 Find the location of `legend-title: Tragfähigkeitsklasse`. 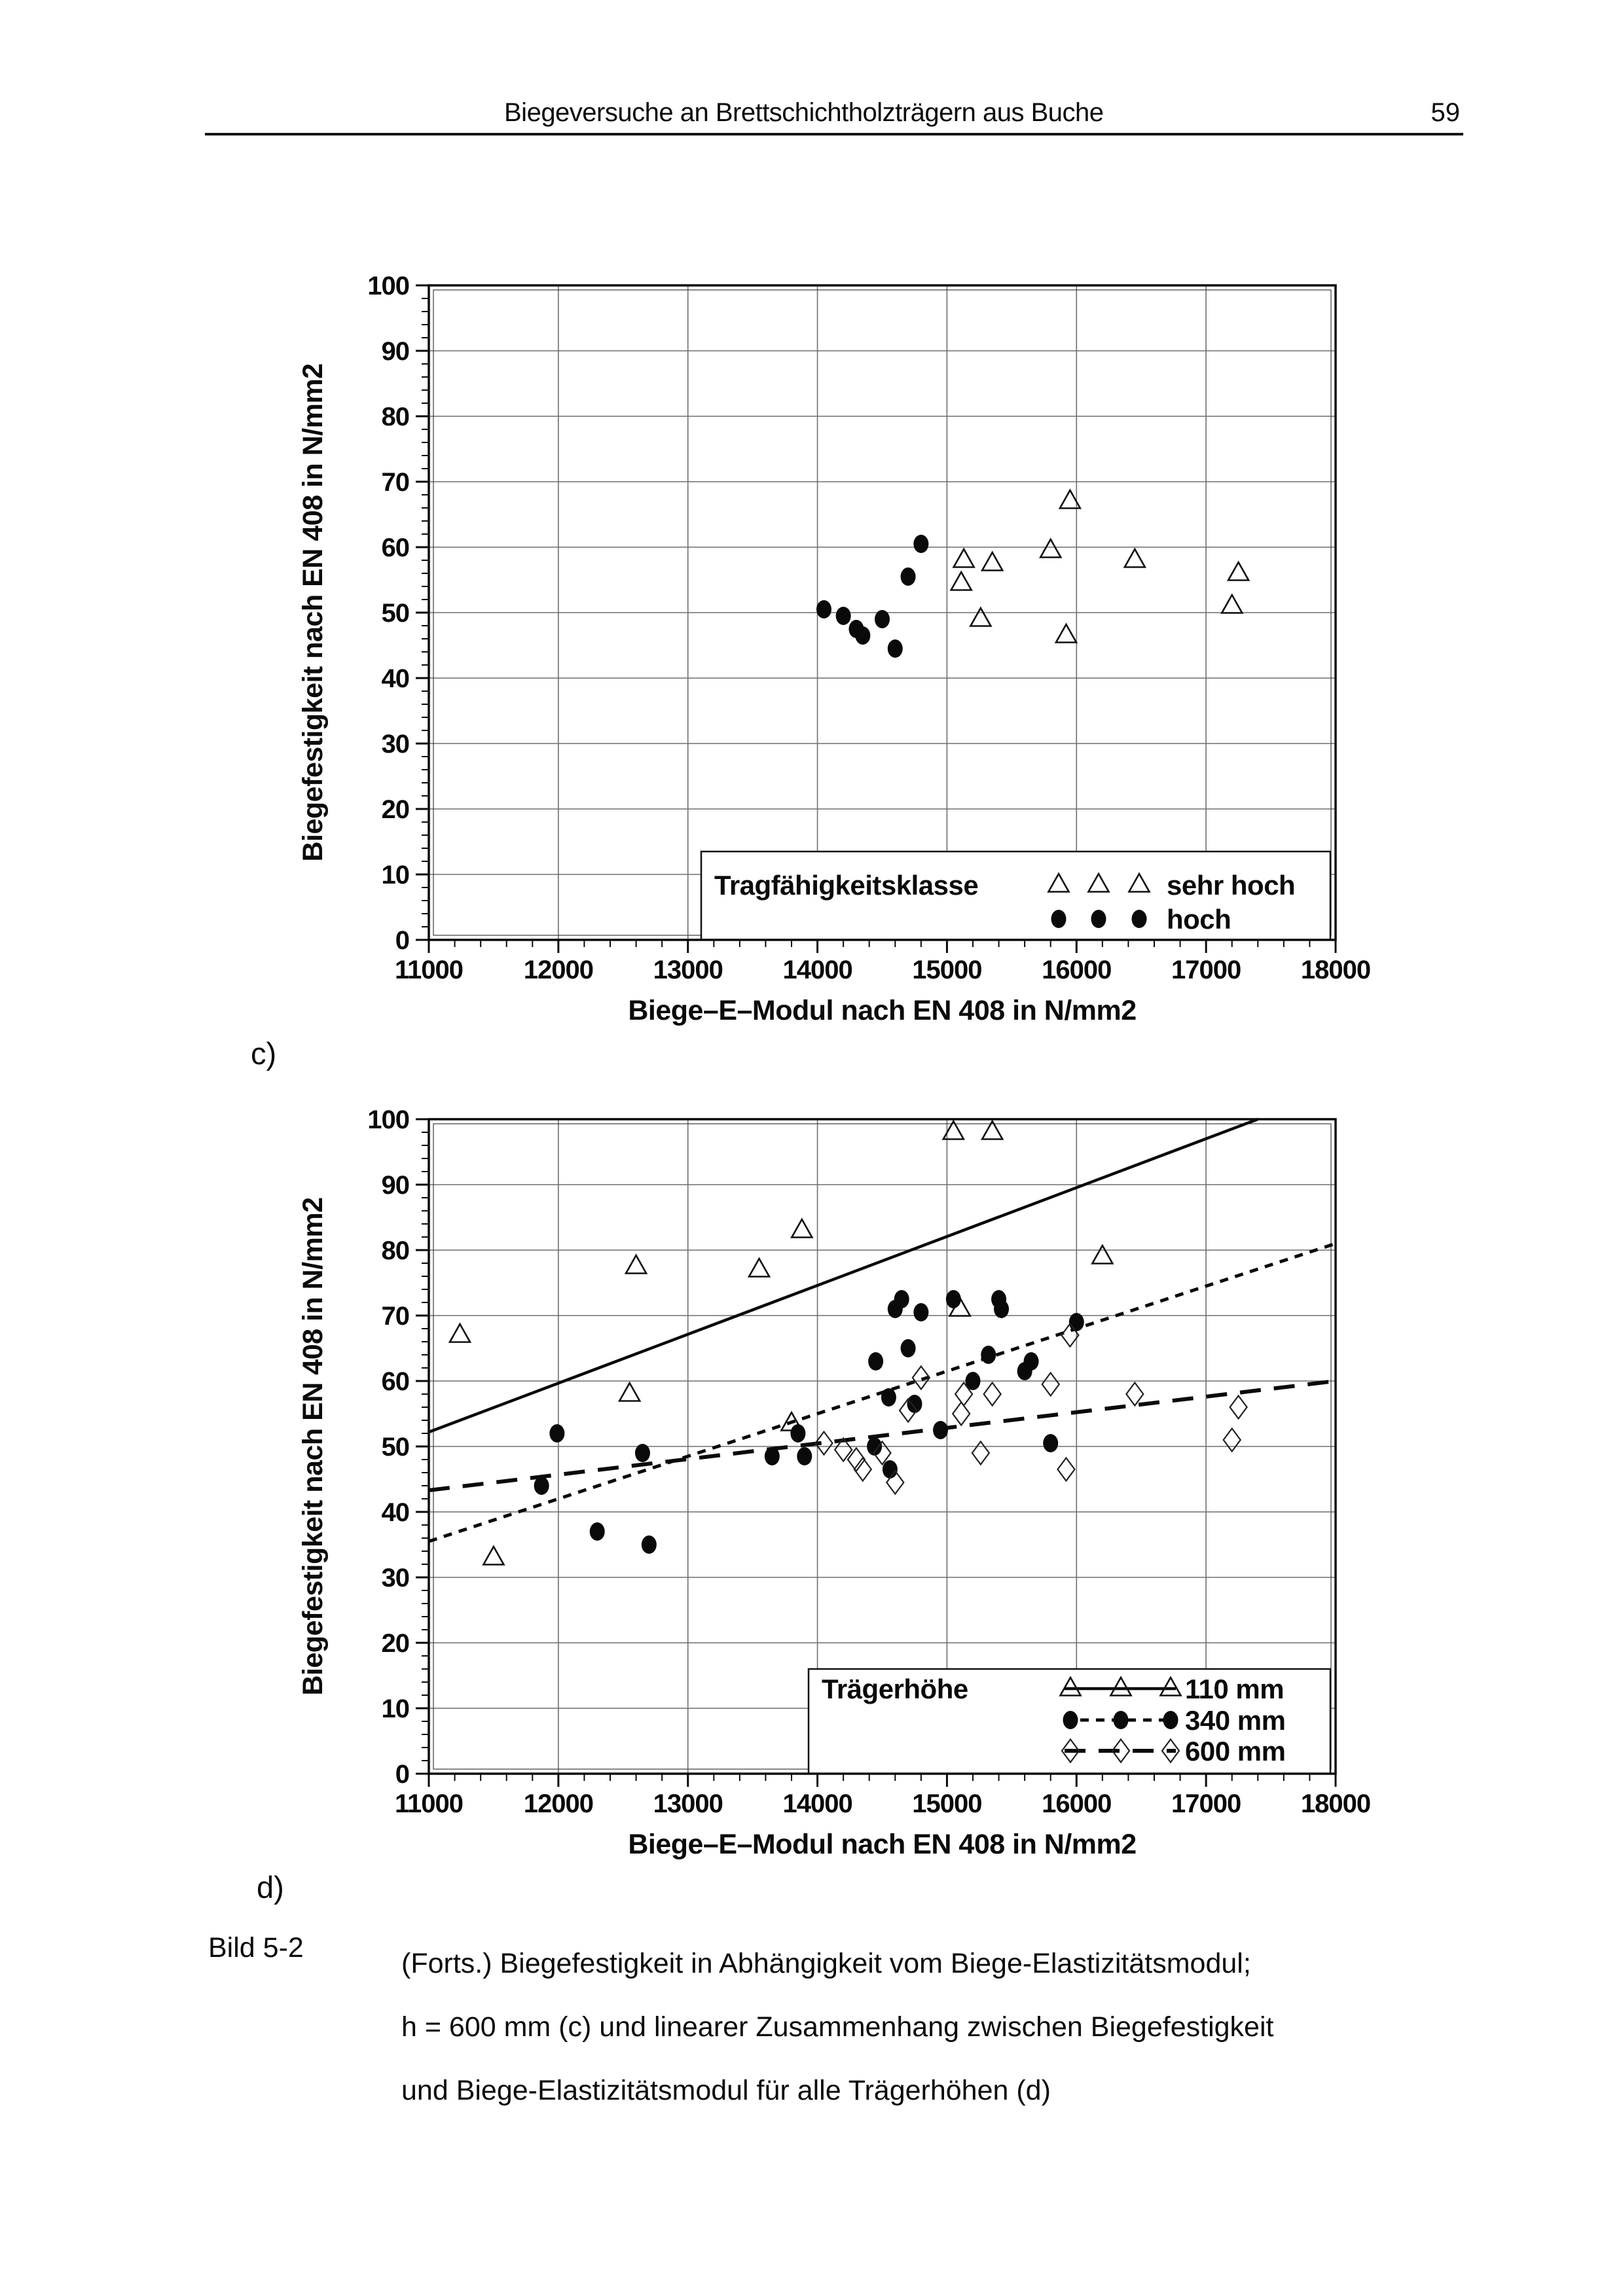

legend-title: Tragfähigkeitsklasse is located at coordinates (846, 885).